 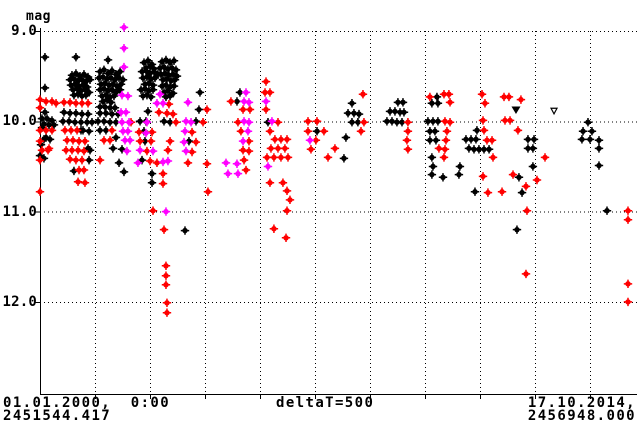 What do you see at coordinates (581, 416) in the screenshot?
I see `x-axis-end-jd-label: 2456948.000` at bounding box center [581, 416].